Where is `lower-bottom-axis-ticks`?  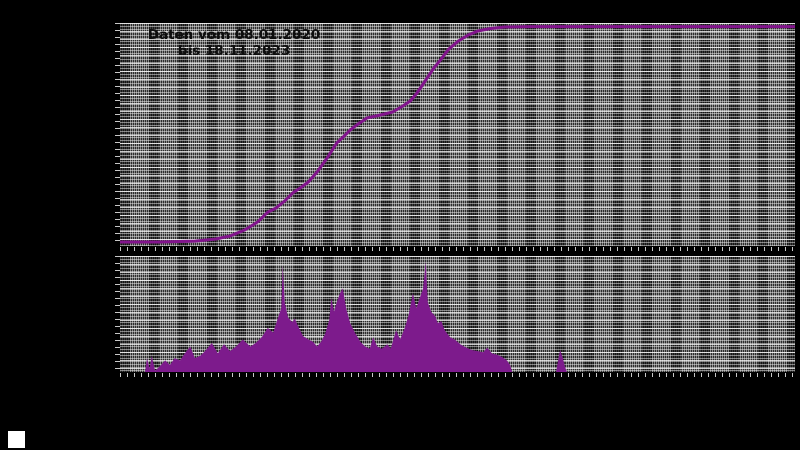 lower-bottom-axis-ticks is located at coordinates (457, 375).